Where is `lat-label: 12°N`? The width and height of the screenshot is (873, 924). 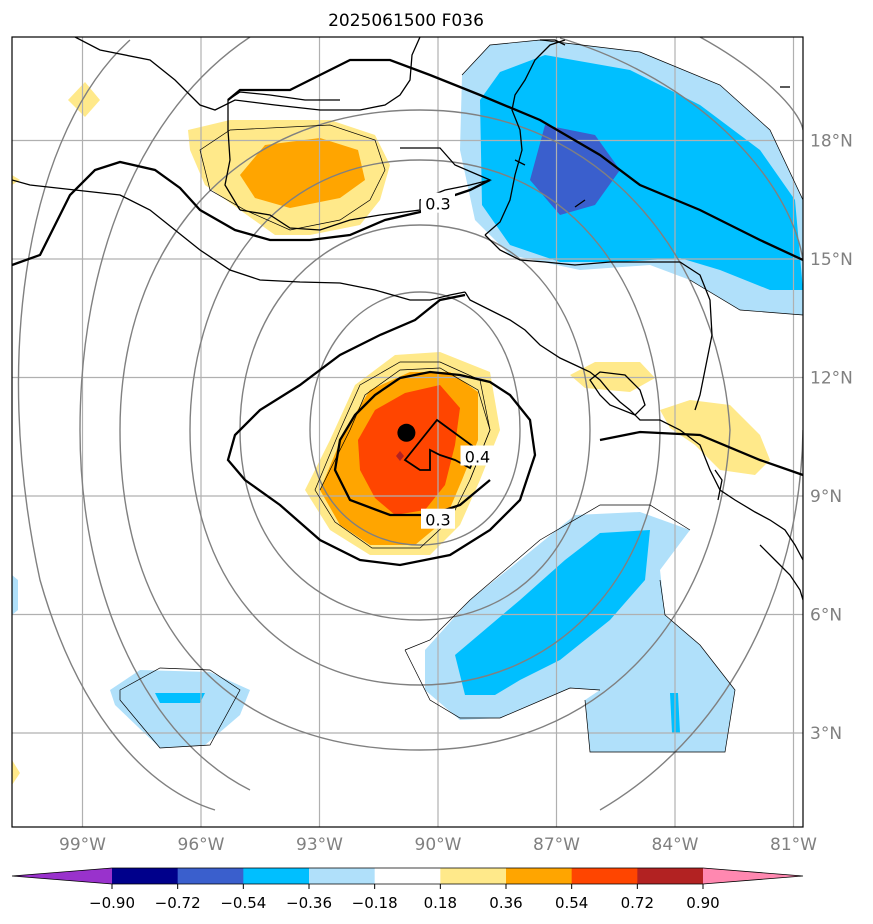 lat-label: 12°N is located at coordinates (831, 379).